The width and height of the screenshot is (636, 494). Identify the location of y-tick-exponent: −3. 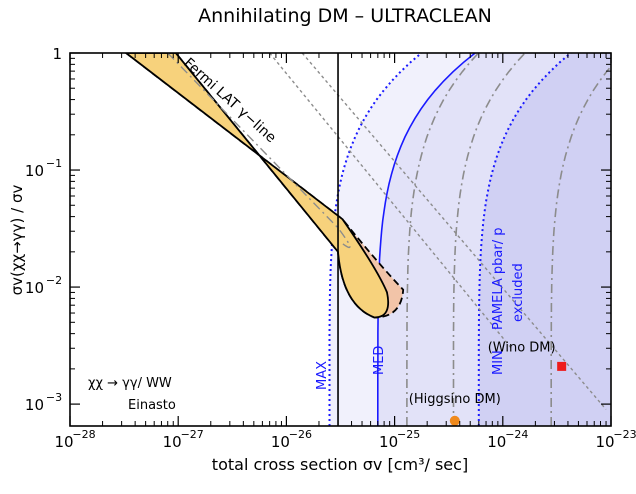
(54, 397).